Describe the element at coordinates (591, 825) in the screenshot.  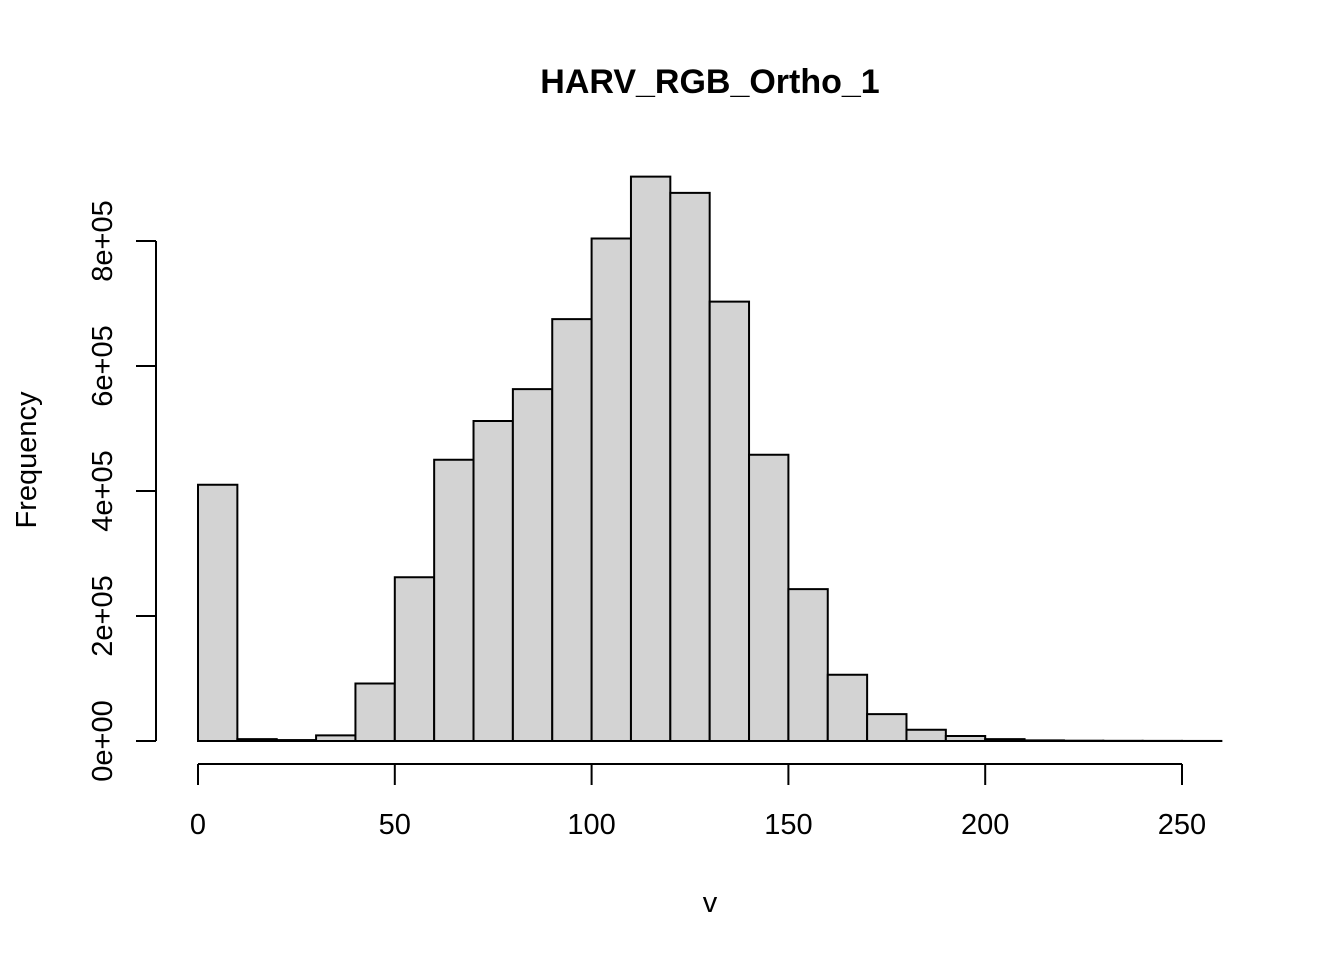
I see `x-tick-label: 100` at that location.